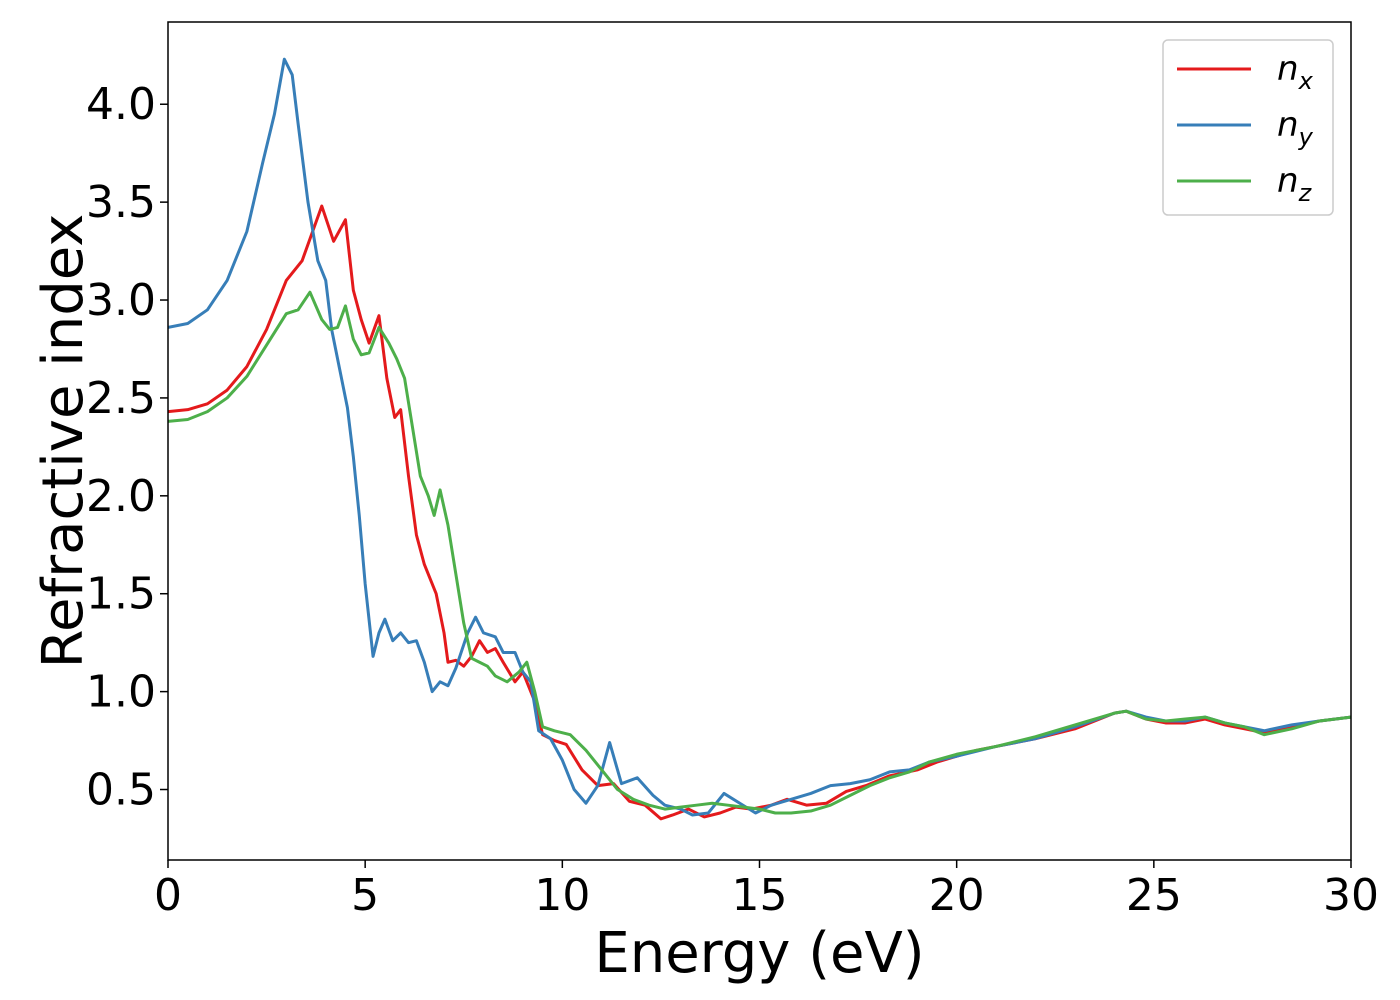 The image size is (1400, 1000). I want to click on x-tick-label: 0, so click(168, 895).